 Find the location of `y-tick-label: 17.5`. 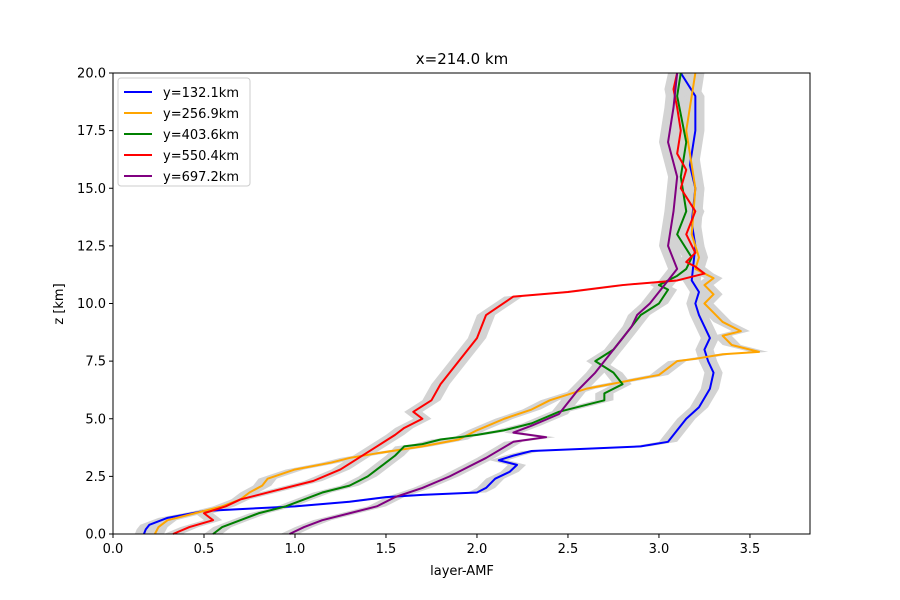

y-tick-label: 17.5 is located at coordinates (91, 131).